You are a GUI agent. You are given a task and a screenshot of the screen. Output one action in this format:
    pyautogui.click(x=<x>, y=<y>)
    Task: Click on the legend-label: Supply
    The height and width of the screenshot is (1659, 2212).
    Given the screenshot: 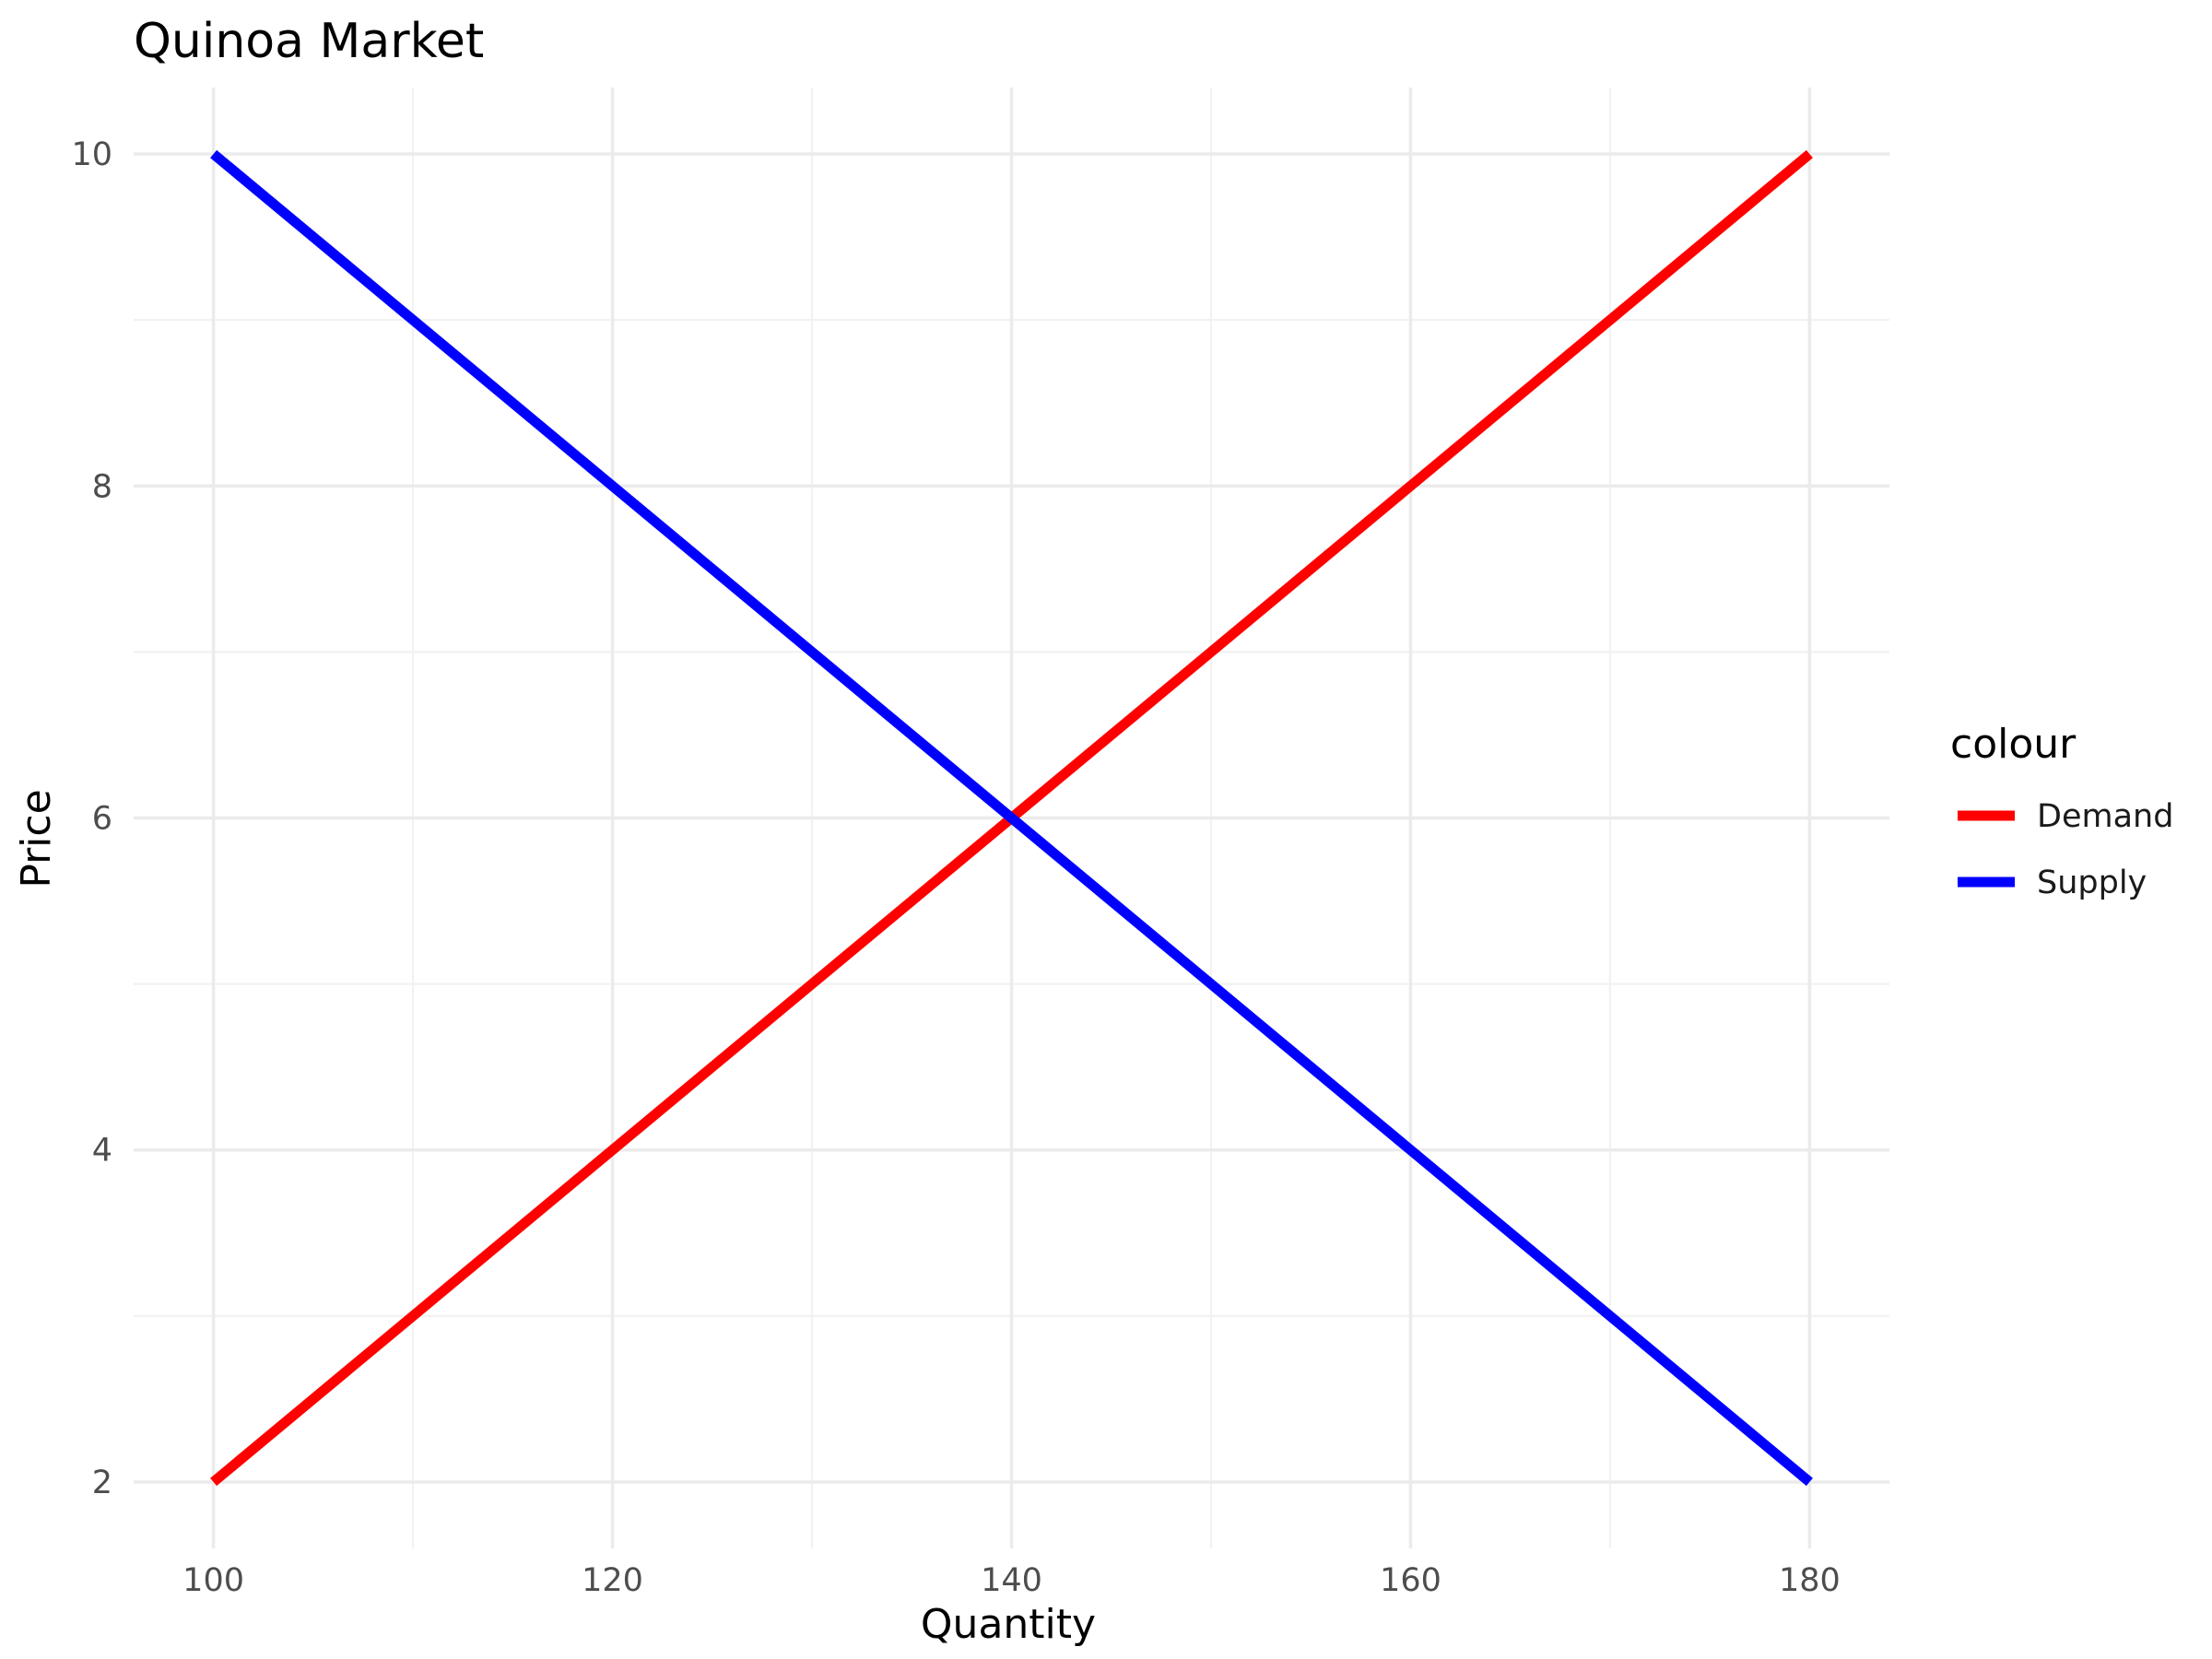 What is the action you would take?
    pyautogui.click(x=2092, y=883)
    